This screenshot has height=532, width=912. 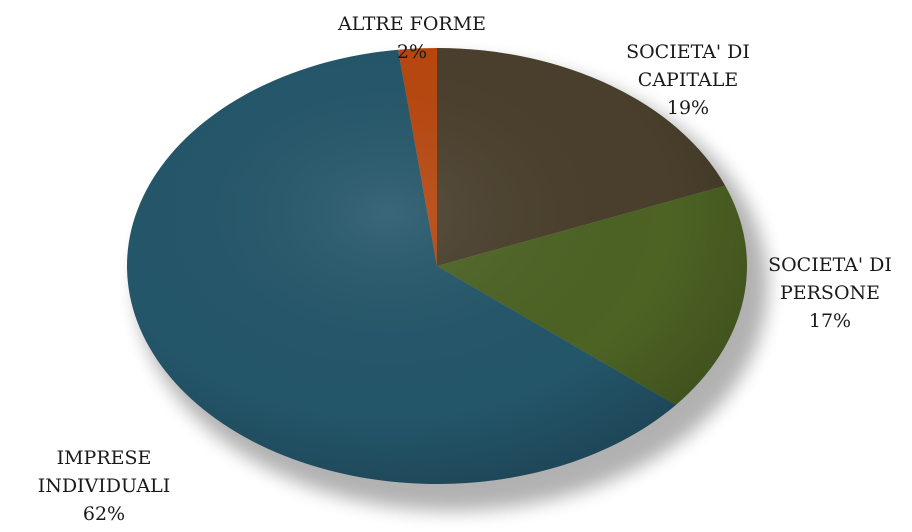 I want to click on slice-value-label: 2%, so click(x=412, y=52).